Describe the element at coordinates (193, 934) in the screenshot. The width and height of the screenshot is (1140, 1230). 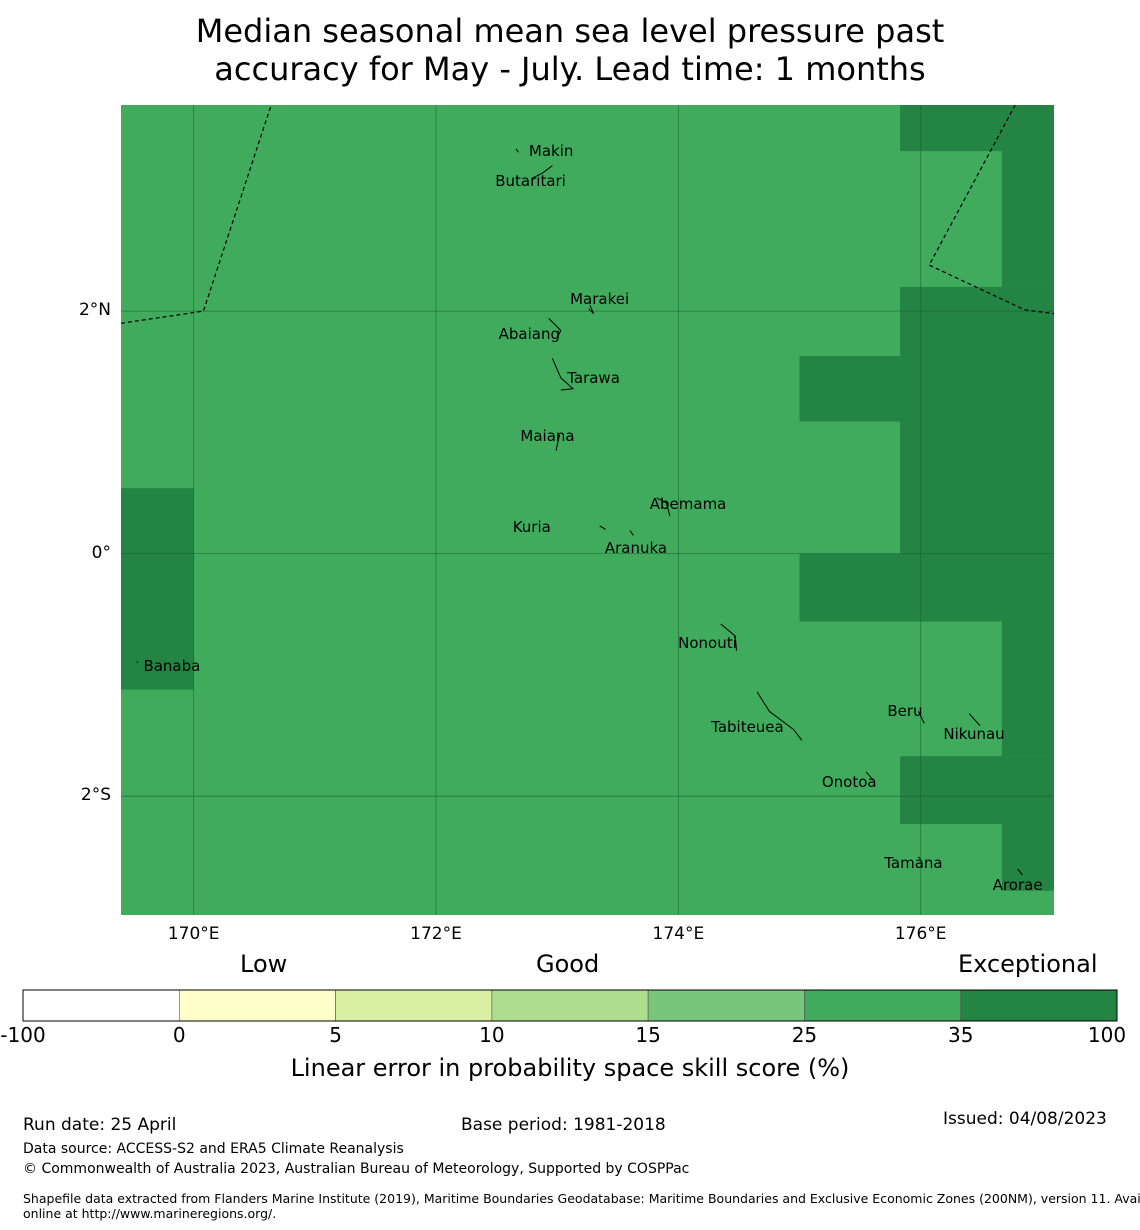
I see `lon-tick-label: 170°E` at that location.